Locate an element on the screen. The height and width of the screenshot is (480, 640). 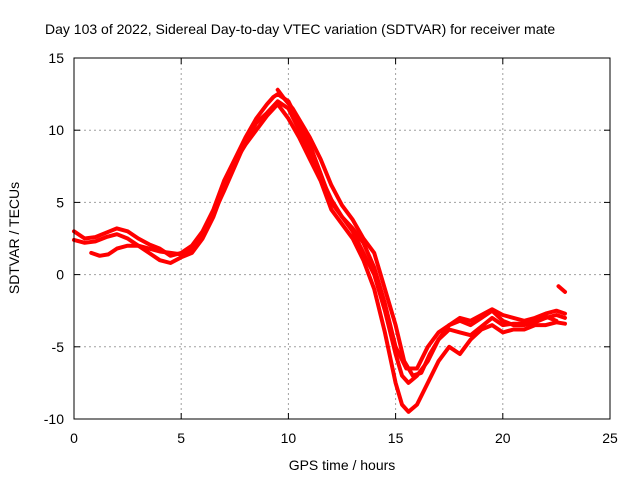
y-tick-label: -10 is located at coordinates (54, 419).